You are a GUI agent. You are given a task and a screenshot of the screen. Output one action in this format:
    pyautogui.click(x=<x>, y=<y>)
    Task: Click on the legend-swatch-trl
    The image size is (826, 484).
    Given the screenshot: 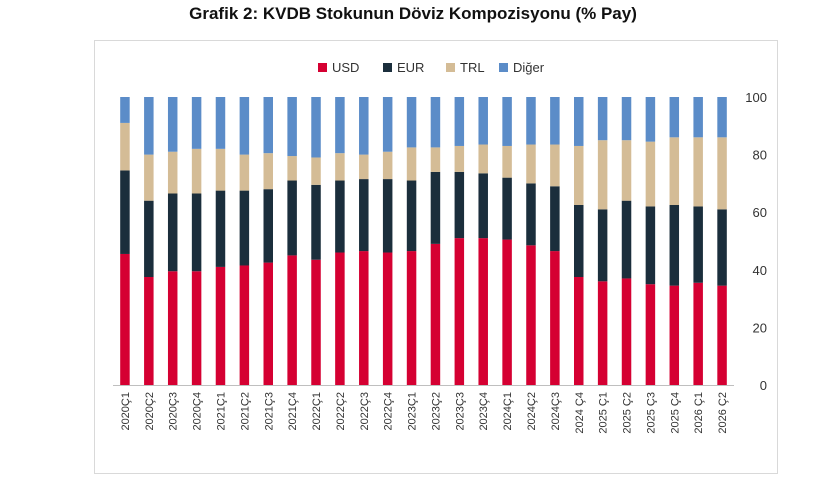 What is the action you would take?
    pyautogui.click(x=450, y=67)
    